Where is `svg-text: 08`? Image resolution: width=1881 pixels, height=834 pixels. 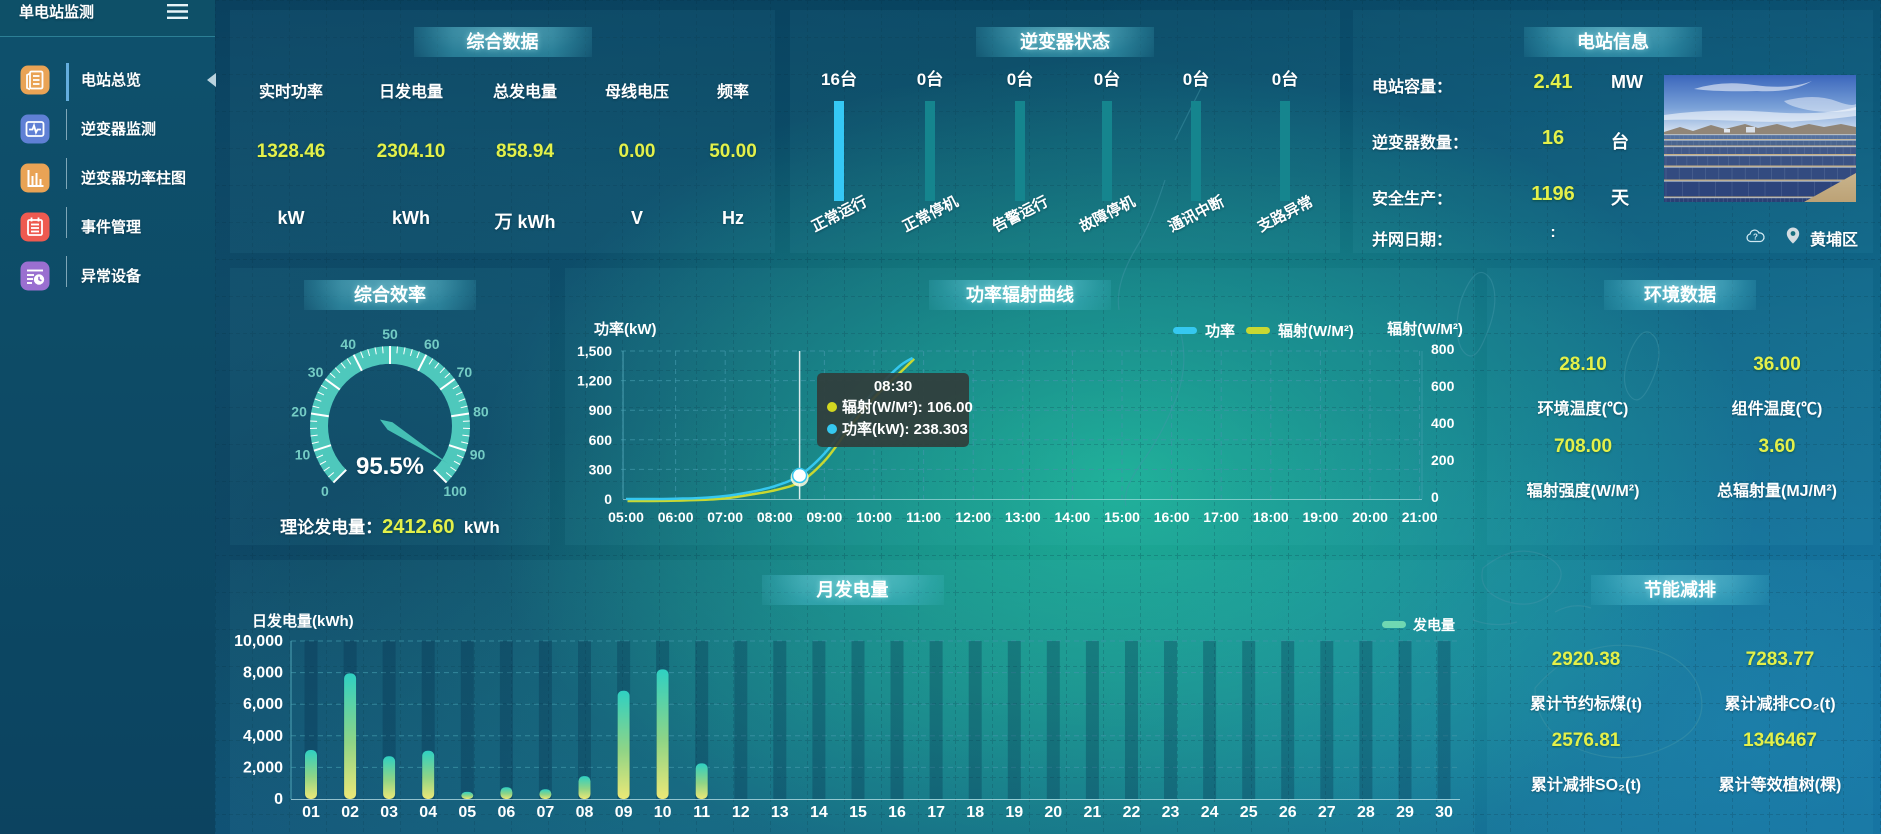
svg-text: 08 is located at coordinates (585, 812).